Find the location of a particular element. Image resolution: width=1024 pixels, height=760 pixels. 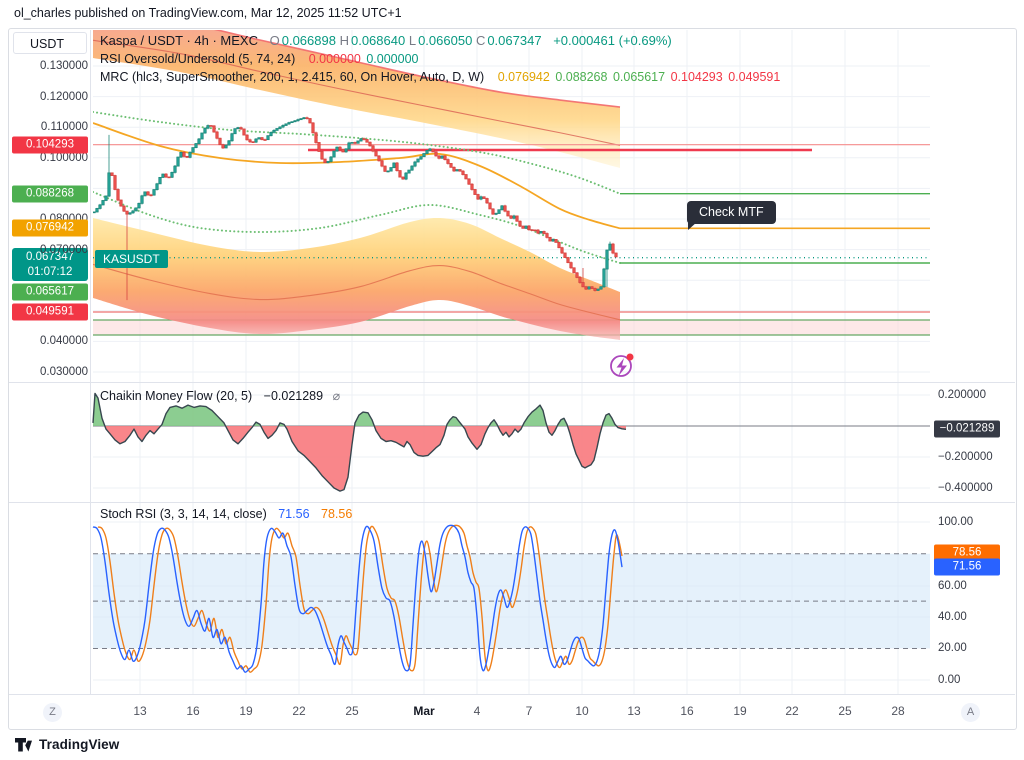

price-axis-label: 0.130000 is located at coordinates (64, 66).